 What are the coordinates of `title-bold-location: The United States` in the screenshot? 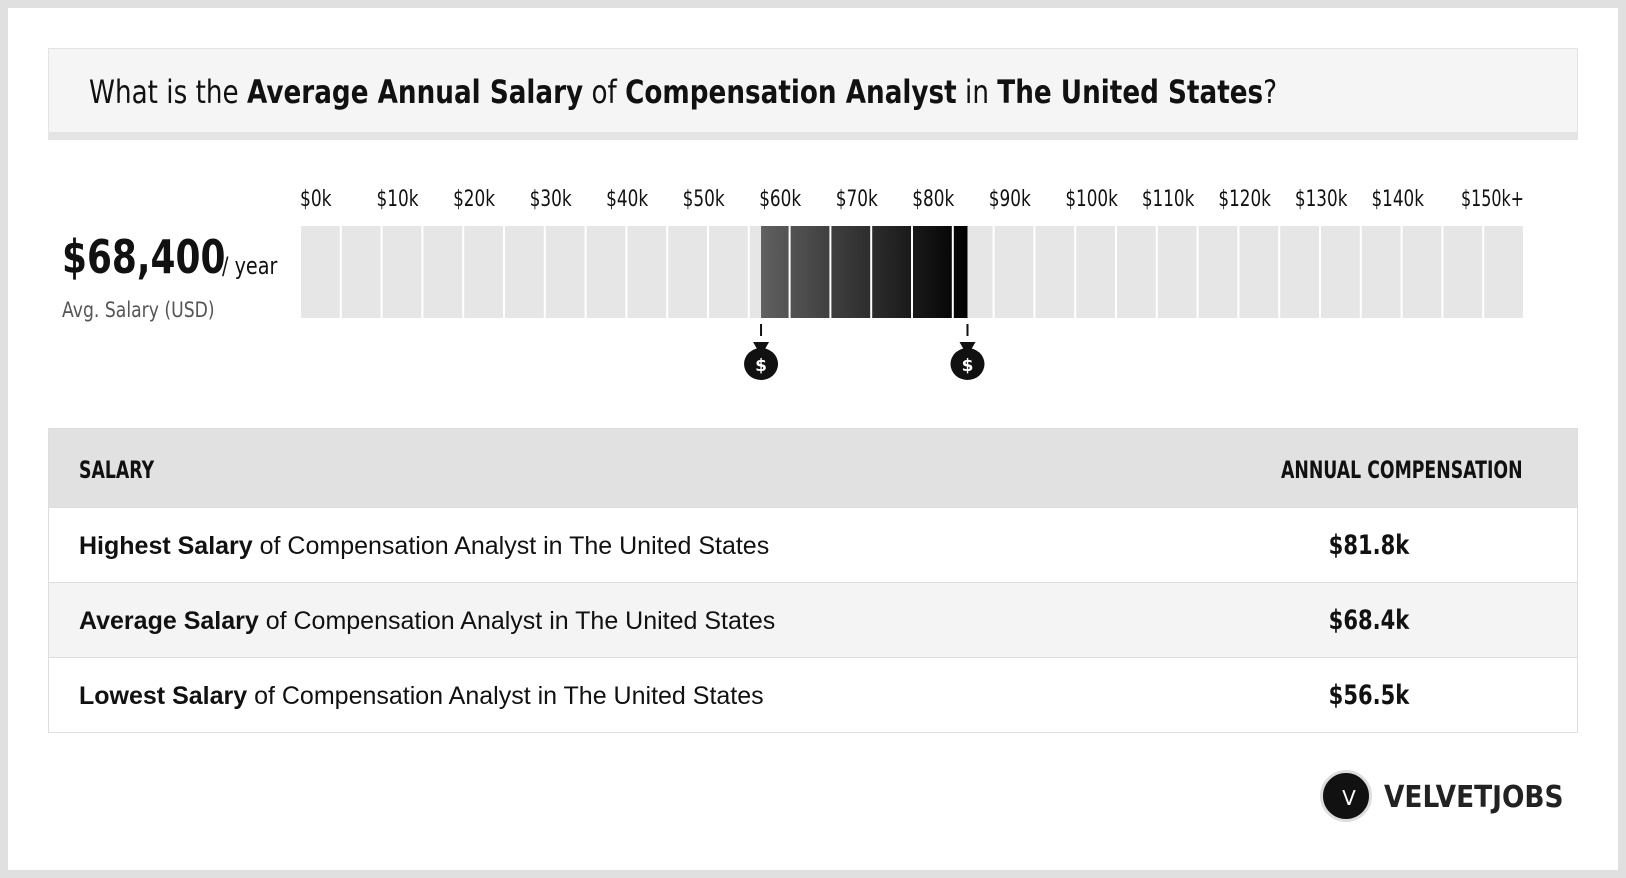 It's located at (1130, 92).